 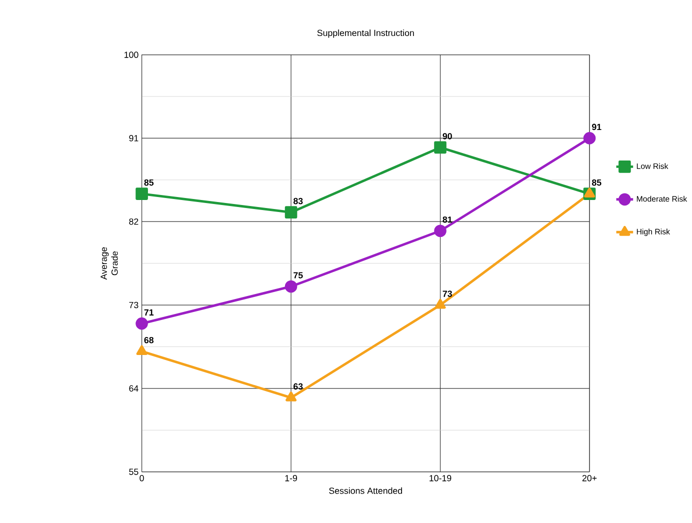 I want to click on data-label: 71, so click(x=149, y=312).